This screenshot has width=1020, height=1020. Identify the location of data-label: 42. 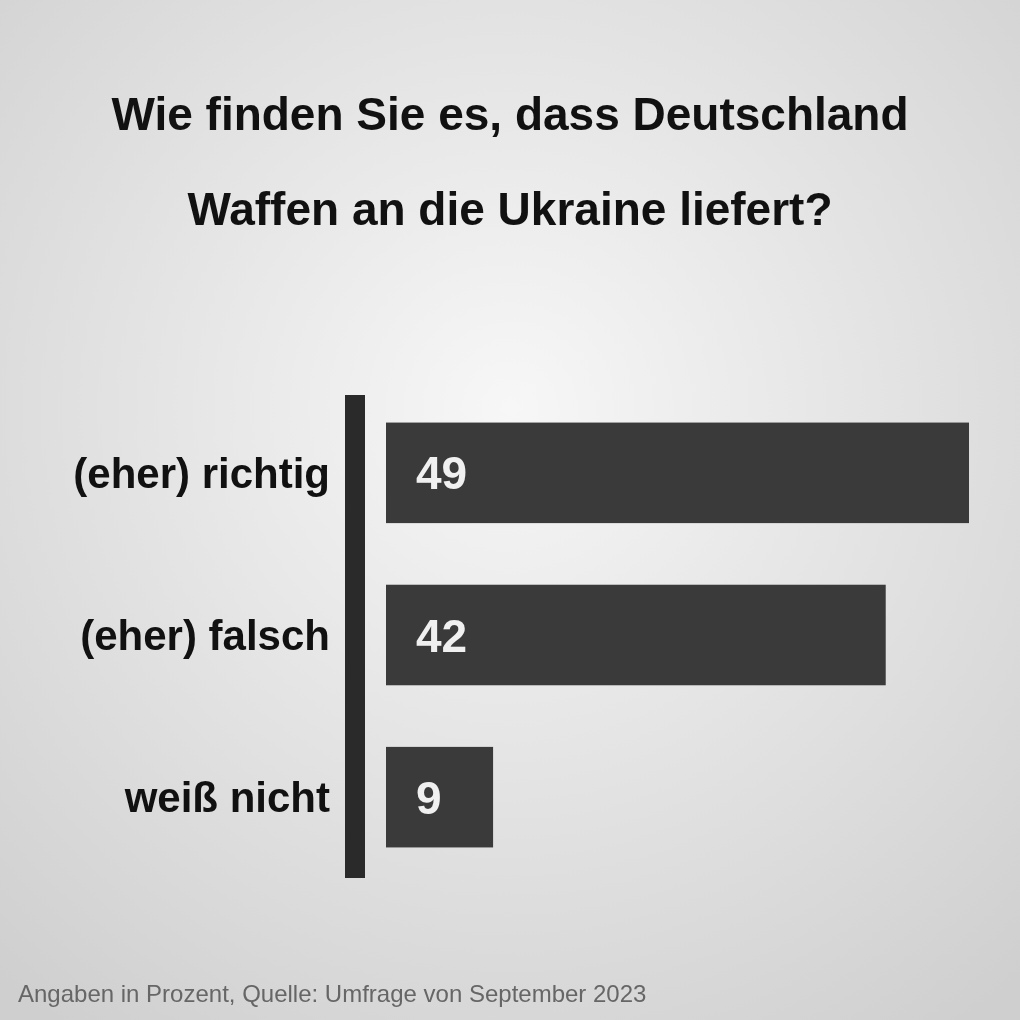
(442, 635).